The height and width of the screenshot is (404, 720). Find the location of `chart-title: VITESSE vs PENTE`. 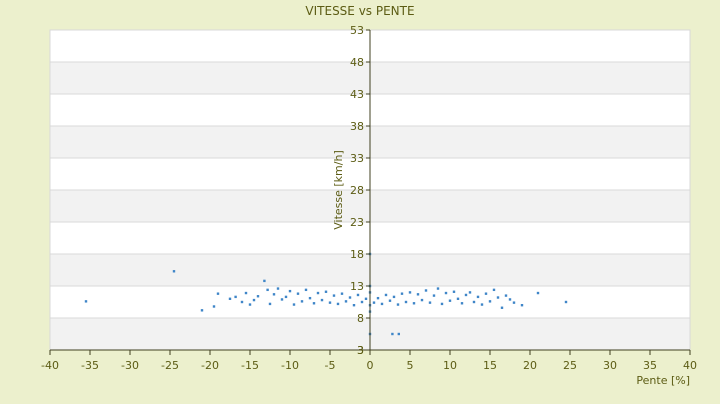

chart-title: VITESSE vs PENTE is located at coordinates (359, 11).